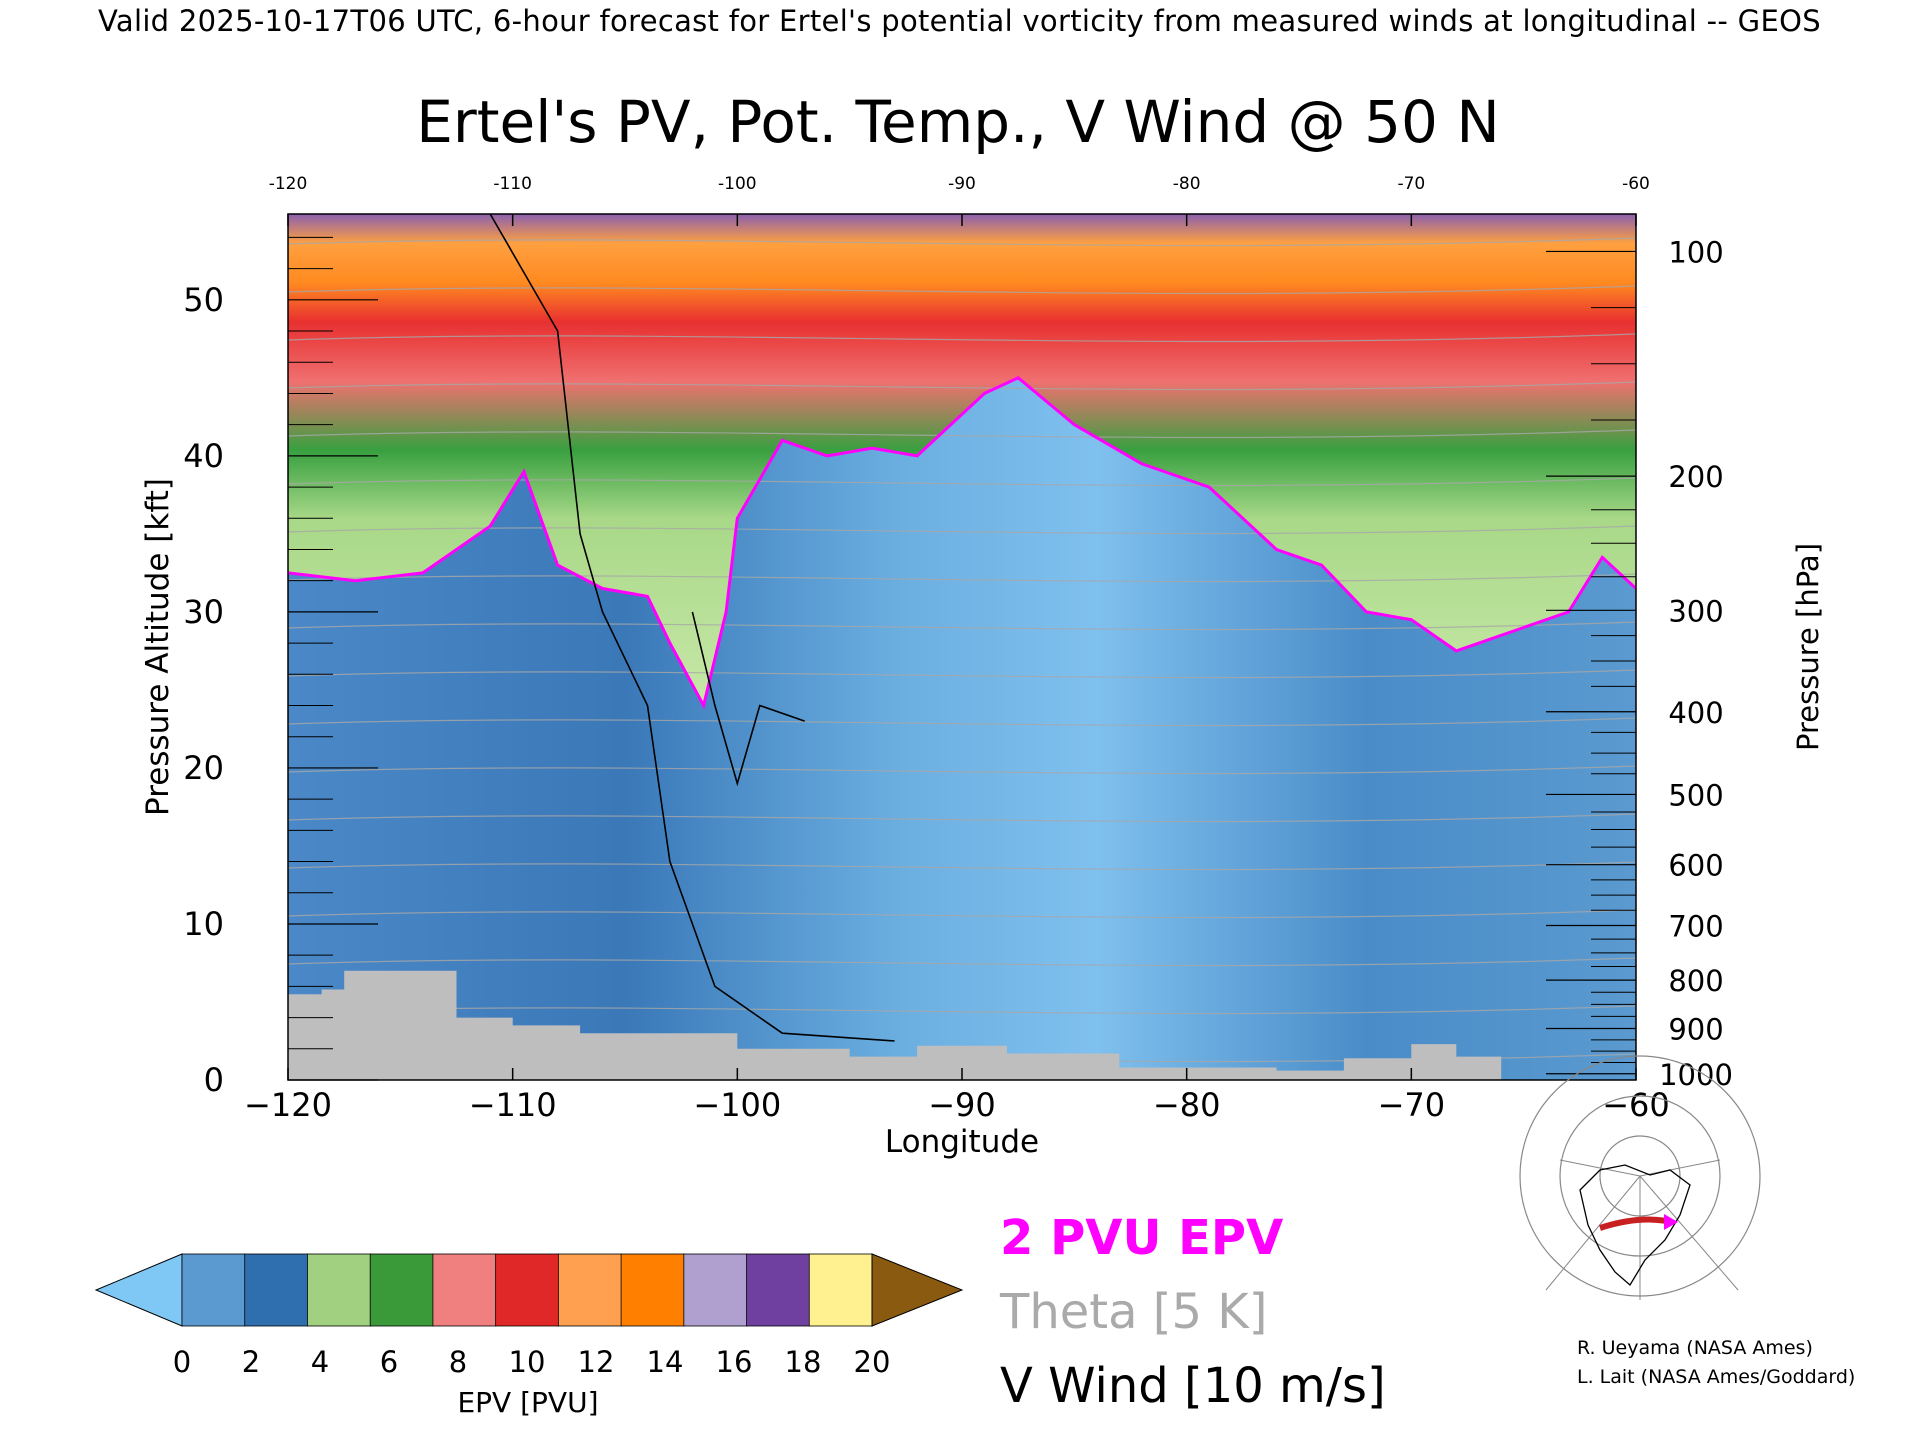  Describe the element at coordinates (734, 1362) in the screenshot. I see `colorbar-tick-label: 16` at that location.